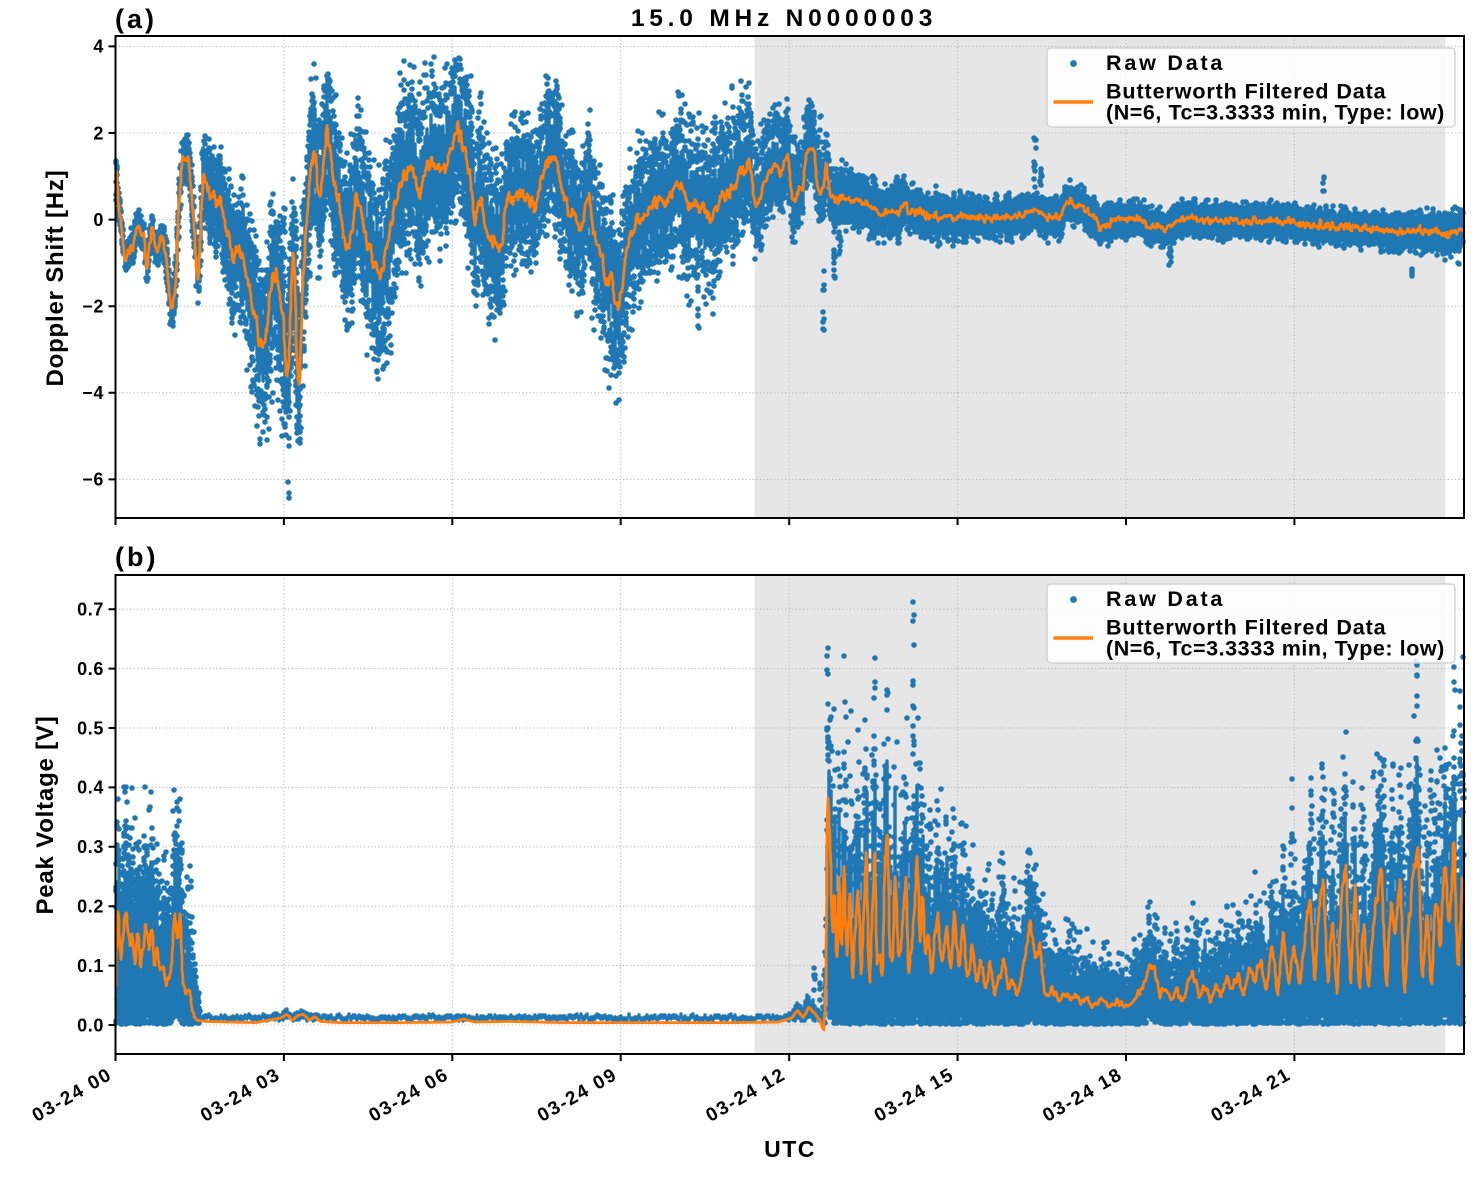 The width and height of the screenshot is (1472, 1177). Describe the element at coordinates (90, 669) in the screenshot. I see `svg-text: 0.6` at that location.